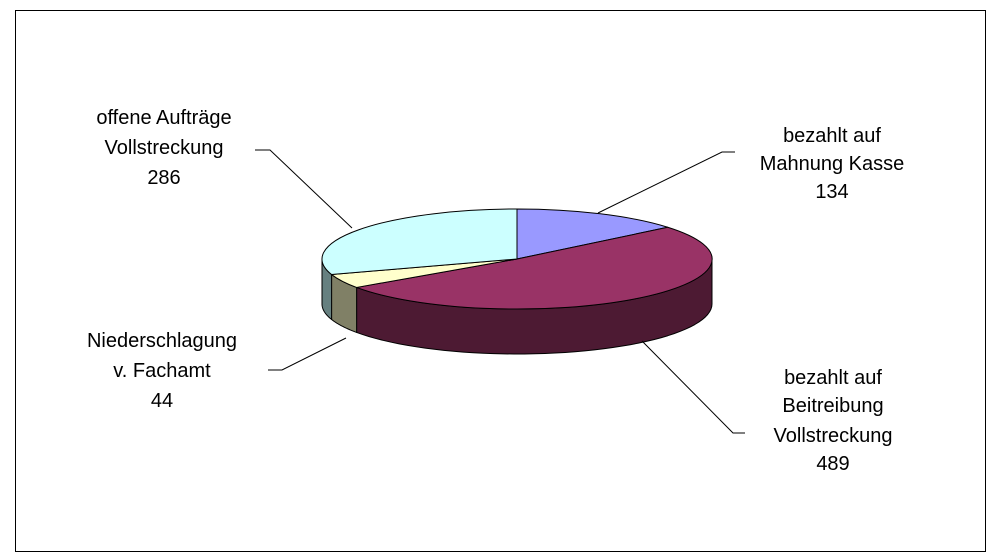 This screenshot has width=1003, height=560. I want to click on label-line: Niederschlagung, so click(162, 341).